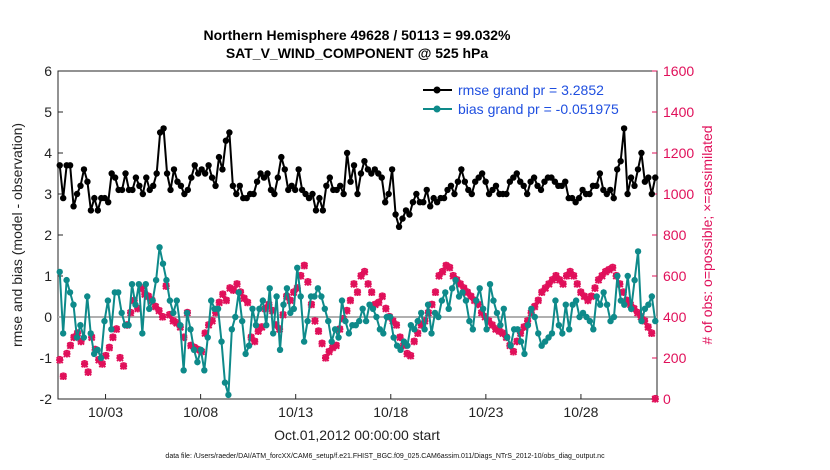 The height and width of the screenshot is (470, 830). Describe the element at coordinates (48, 235) in the screenshot. I see `y-left-tick-label: 2` at that location.